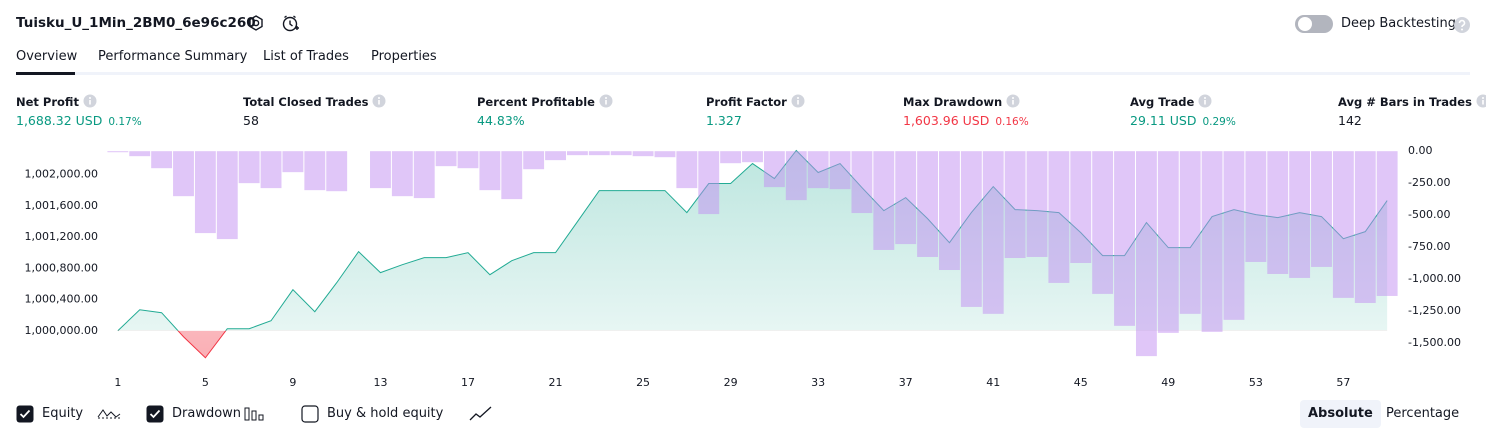  I want to click on x-tick-label: 33, so click(818, 382).